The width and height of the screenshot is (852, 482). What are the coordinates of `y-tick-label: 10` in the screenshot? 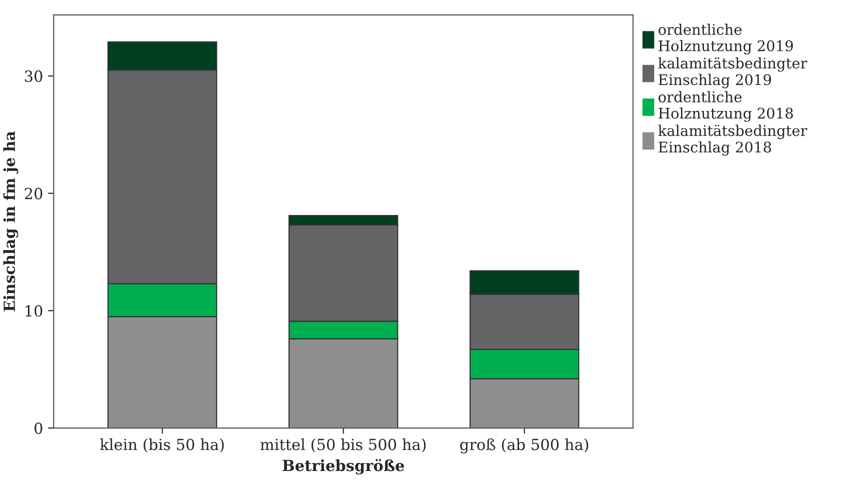 It's located at (34, 311).